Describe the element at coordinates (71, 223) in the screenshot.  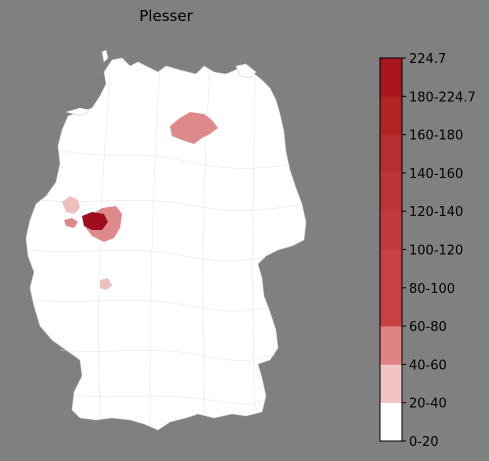
I see `district-rhine-small` at that location.